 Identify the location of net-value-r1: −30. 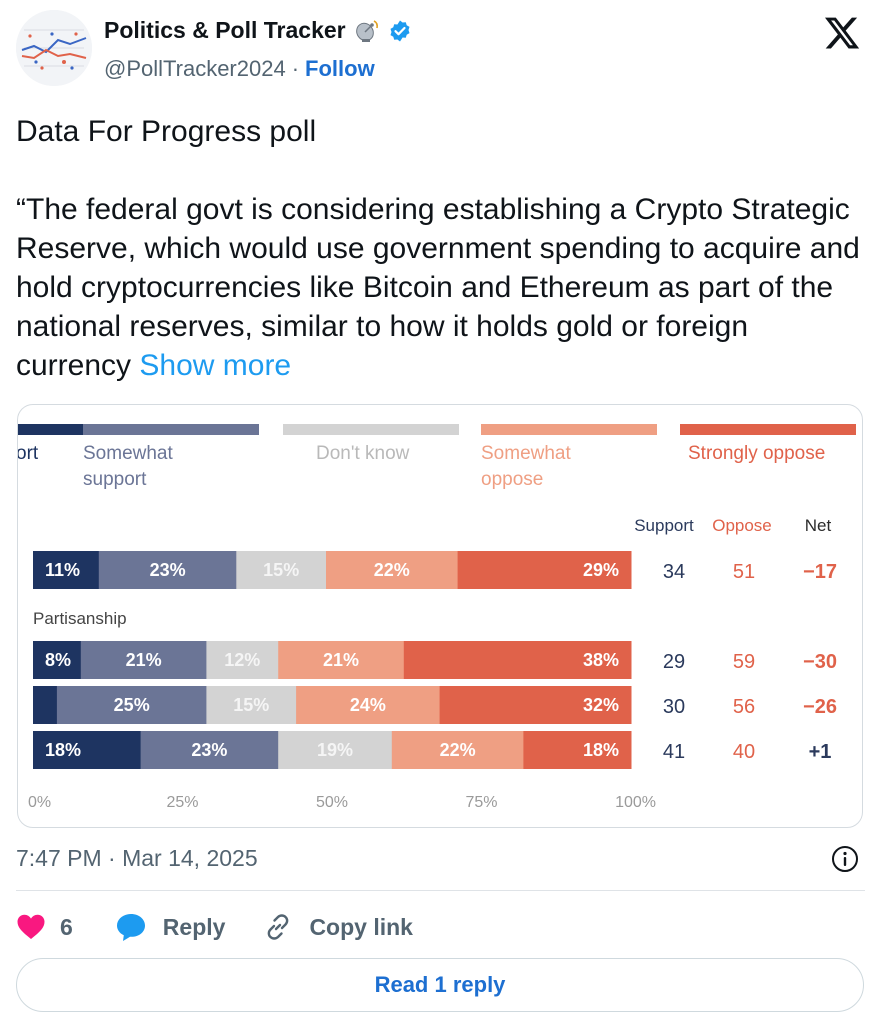
(820, 662).